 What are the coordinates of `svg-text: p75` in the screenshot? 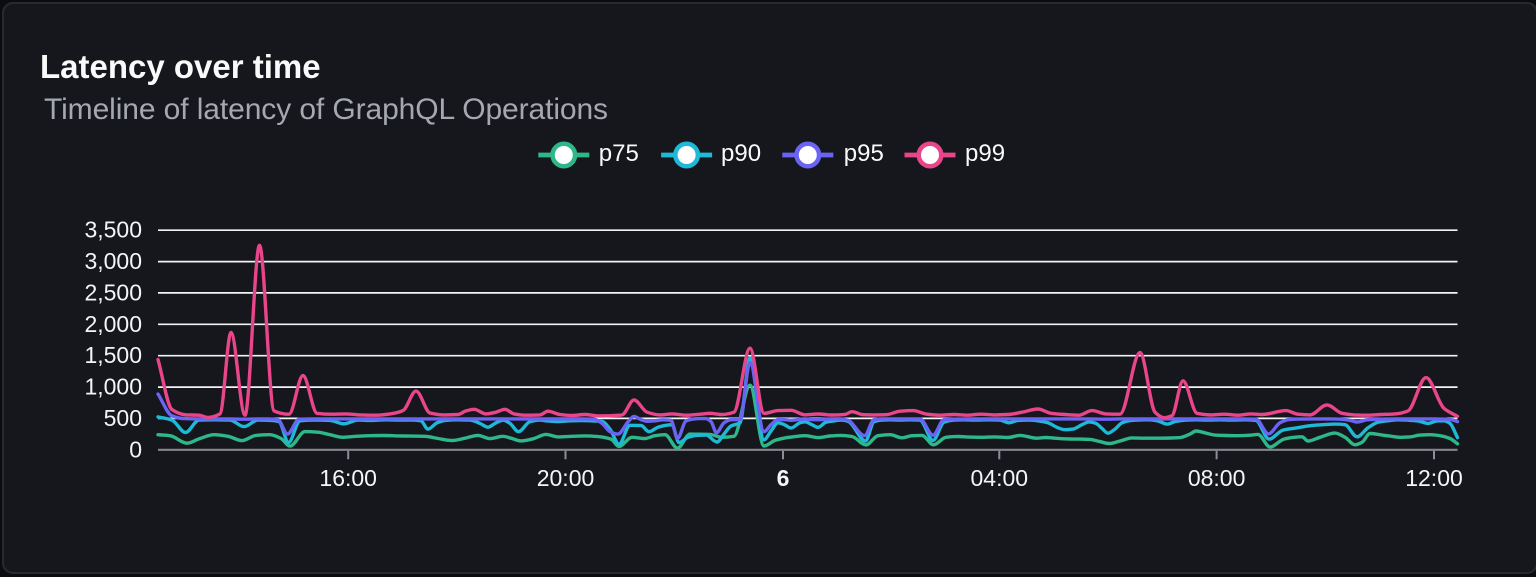 It's located at (619, 153).